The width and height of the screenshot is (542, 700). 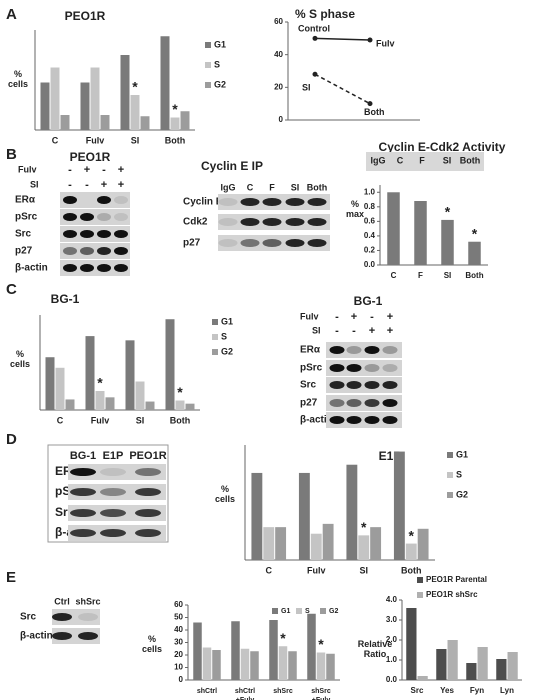 What do you see at coordinates (309, 316) in the screenshot?
I see `treatment-label: Fulv` at bounding box center [309, 316].